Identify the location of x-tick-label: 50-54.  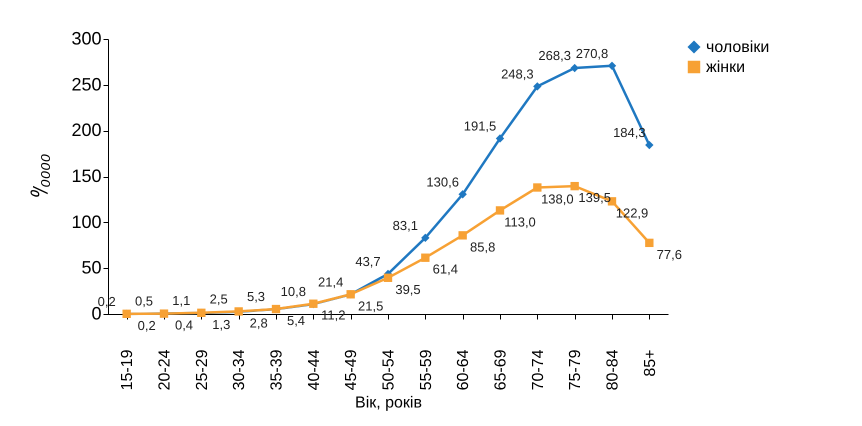
(389, 369).